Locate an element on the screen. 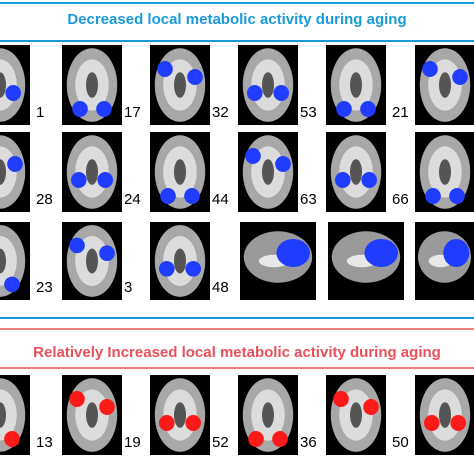 The image size is (474, 474). image-label: 3 is located at coordinates (128, 287).